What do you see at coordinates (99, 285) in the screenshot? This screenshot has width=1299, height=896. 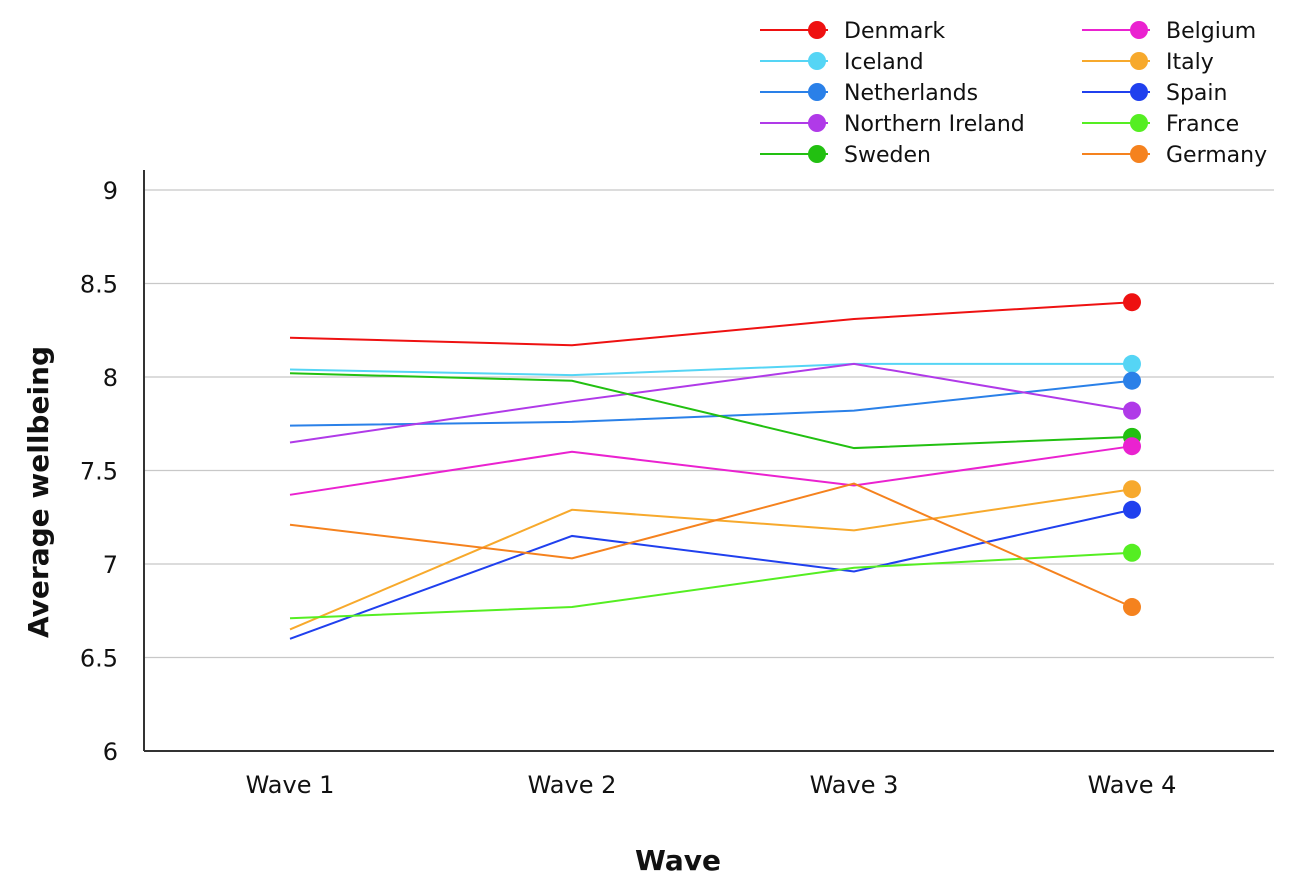 I see `y-tick-label: 8.5` at bounding box center [99, 285].